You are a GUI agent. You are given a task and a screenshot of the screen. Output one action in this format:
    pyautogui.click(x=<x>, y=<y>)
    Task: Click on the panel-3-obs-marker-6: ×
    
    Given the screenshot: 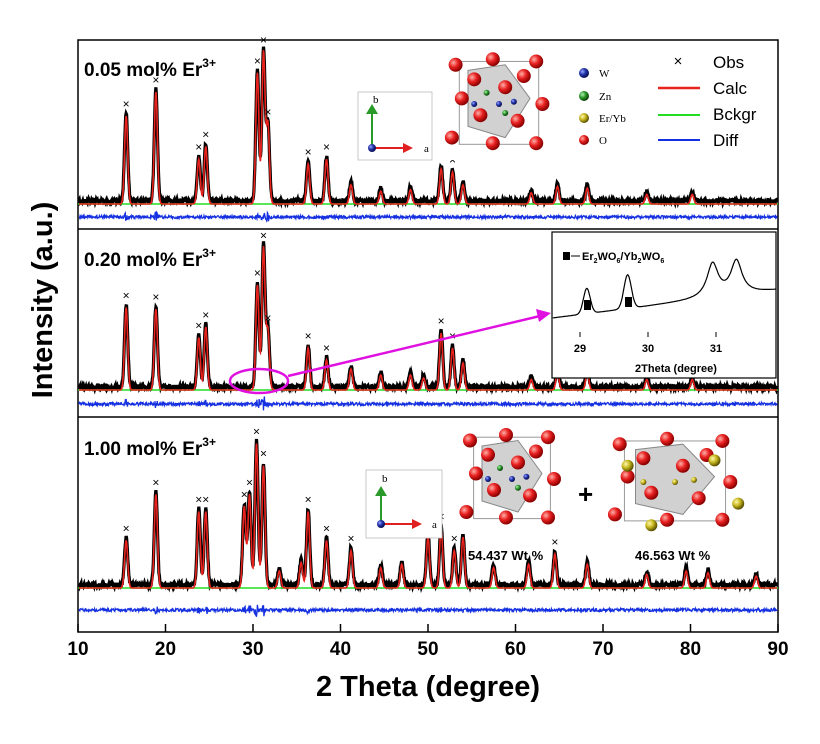 What is the action you would take?
    pyautogui.click(x=256, y=432)
    